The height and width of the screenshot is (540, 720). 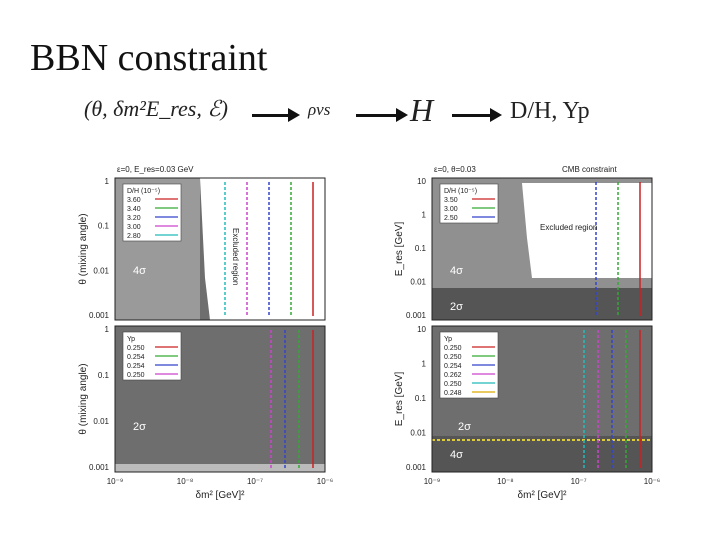 I want to click on legend-box, so click(x=152, y=212).